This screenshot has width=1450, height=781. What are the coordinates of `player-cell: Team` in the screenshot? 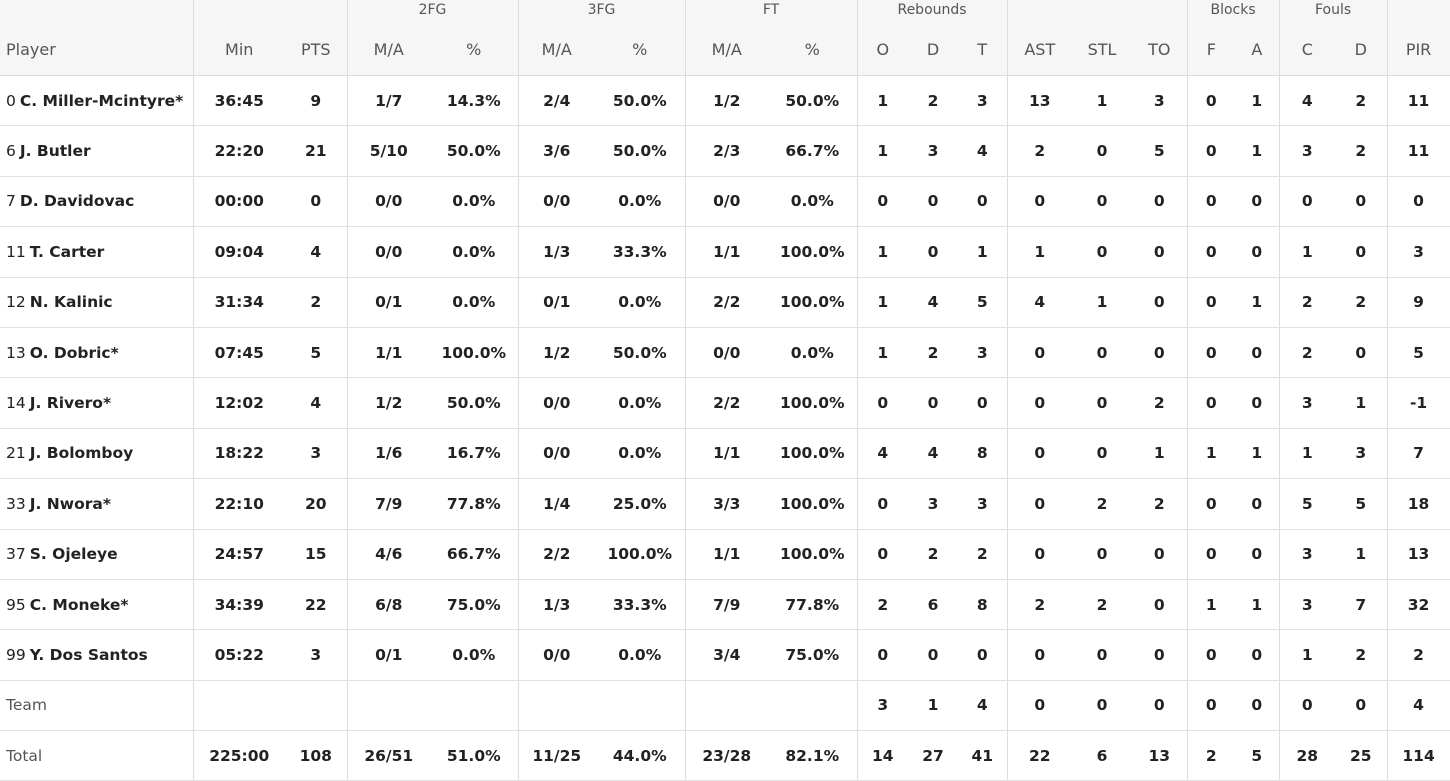 It's located at (97, 706).